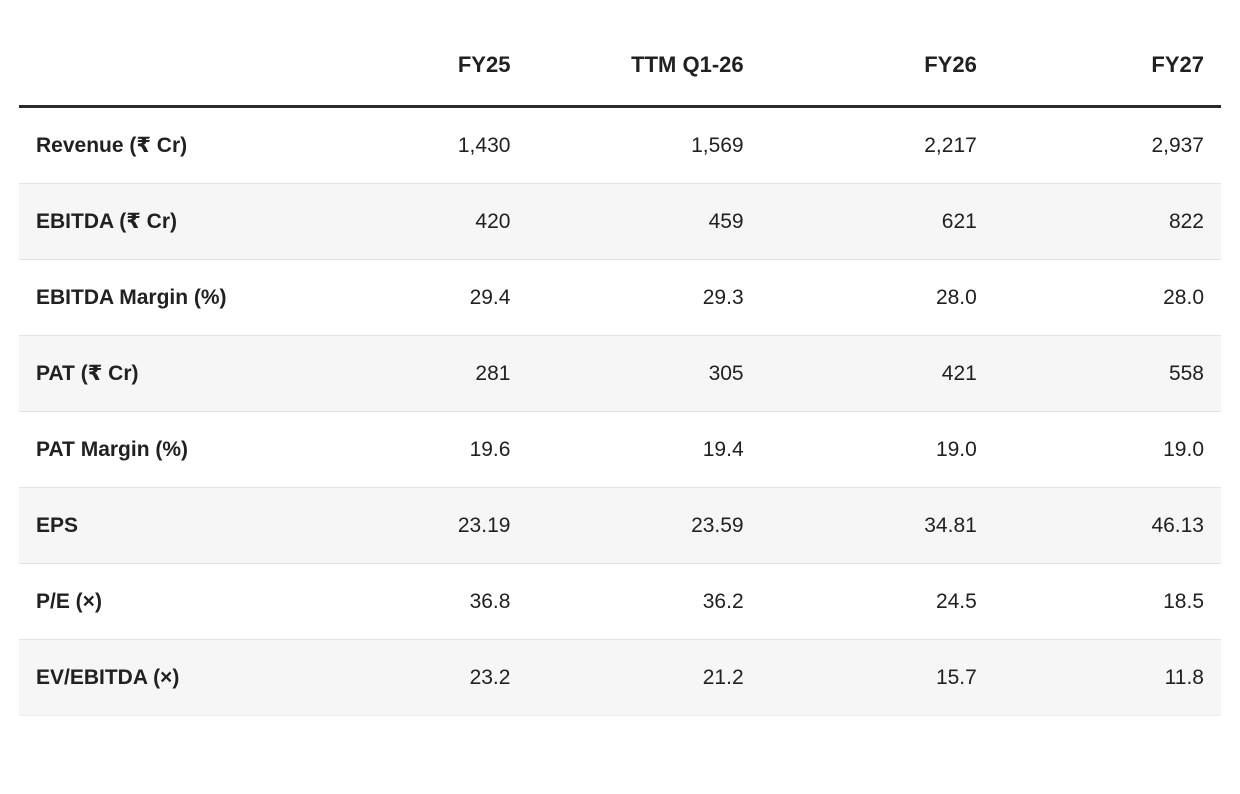 This screenshot has width=1240, height=794. I want to click on table-row: EV/EBITDA (×) 23.2 21.2 15.7 11.8, so click(620, 677).